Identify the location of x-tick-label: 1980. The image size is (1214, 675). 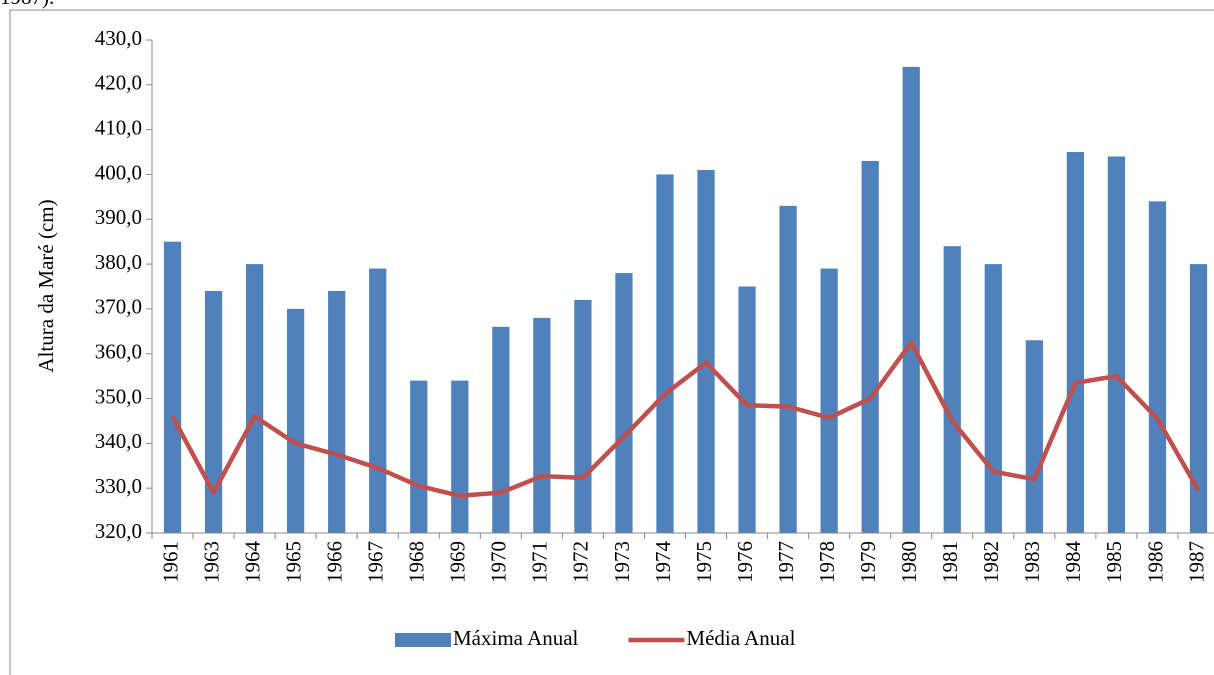
(909, 562).